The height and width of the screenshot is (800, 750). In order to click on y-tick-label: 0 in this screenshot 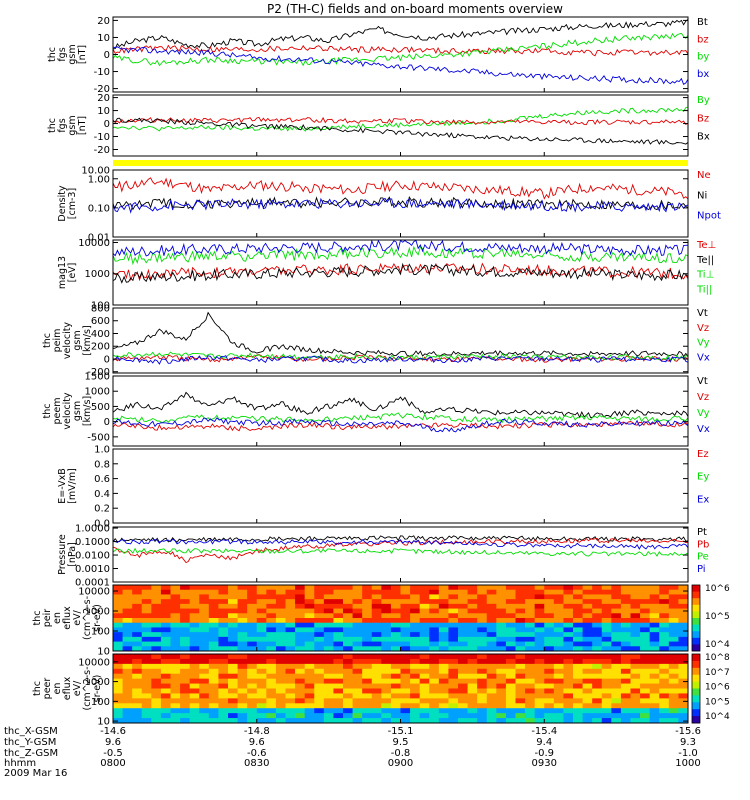, I will do `click(107, 55)`.